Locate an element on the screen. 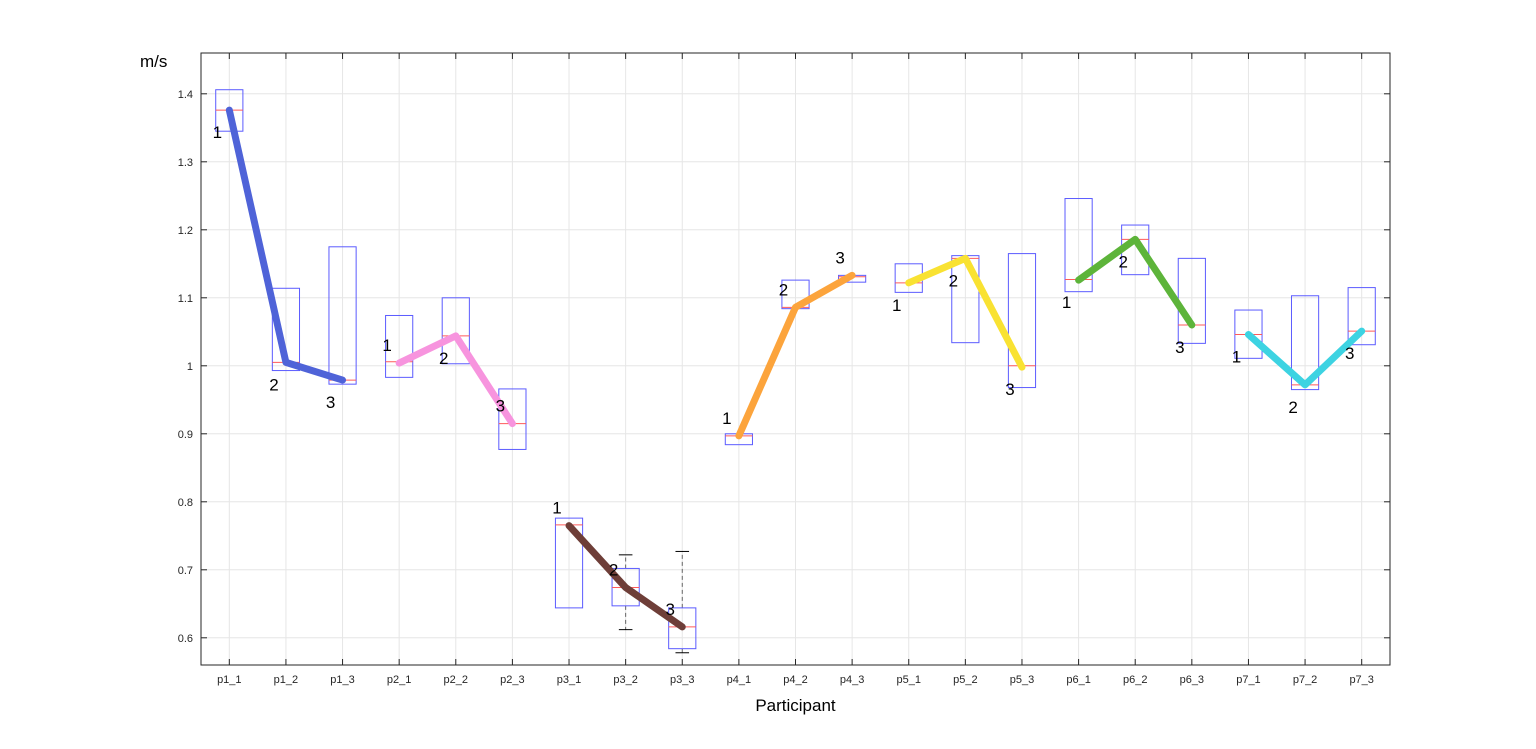 Image resolution: width=1536 pixels, height=749 pixels. x-tick-label: p5_1 is located at coordinates (908, 680).